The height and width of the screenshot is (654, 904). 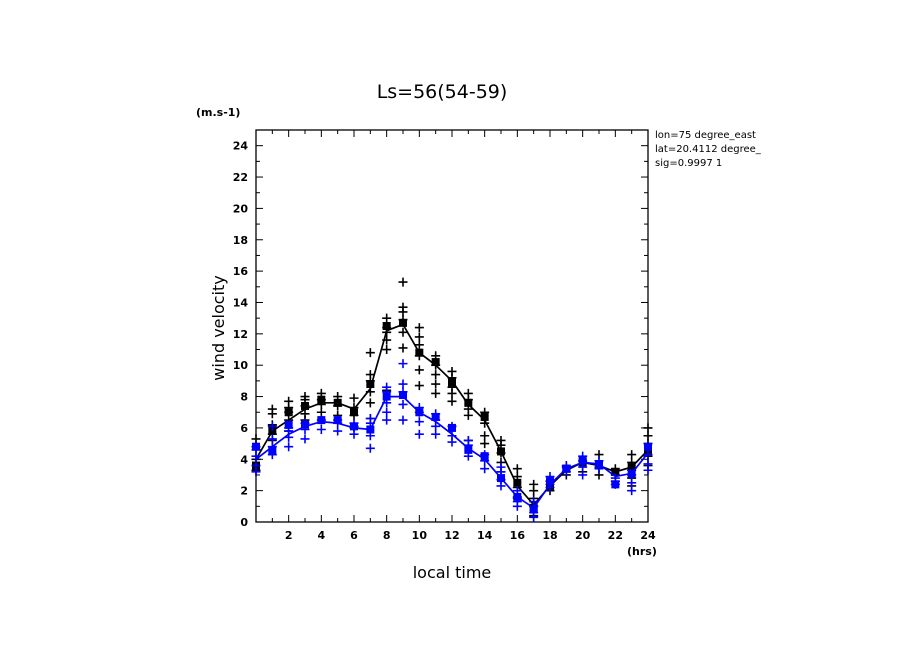 What do you see at coordinates (241, 365) in the screenshot?
I see `y-tick-label: 10` at bounding box center [241, 365].